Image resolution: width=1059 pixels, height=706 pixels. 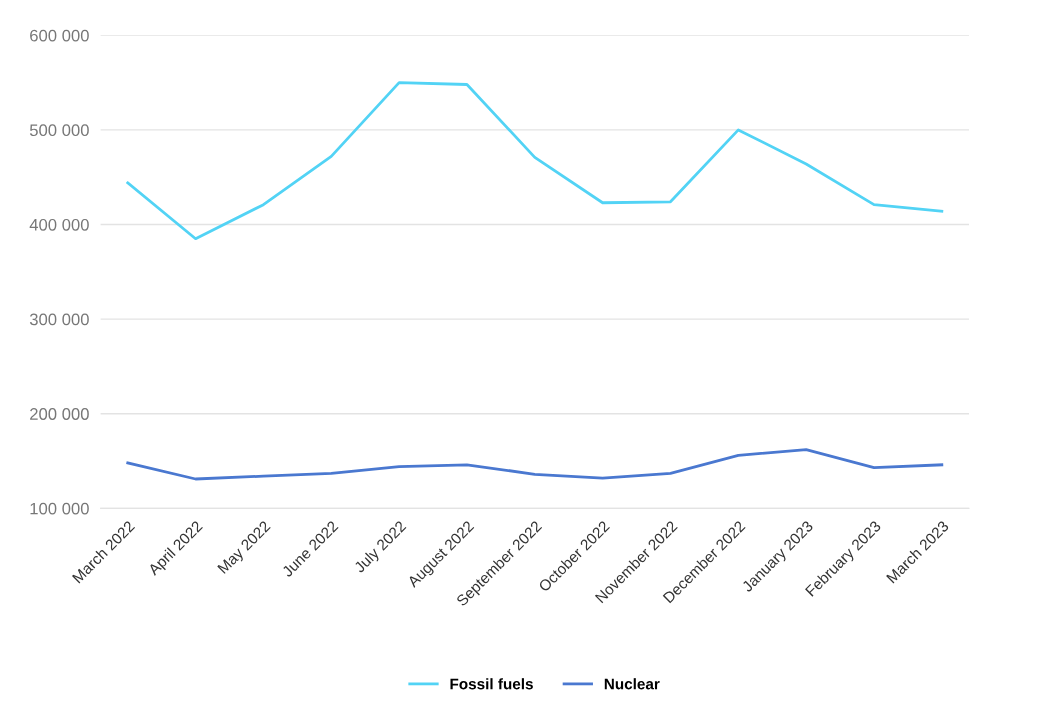 I want to click on y-tick-label: 400 000, so click(x=59, y=224).